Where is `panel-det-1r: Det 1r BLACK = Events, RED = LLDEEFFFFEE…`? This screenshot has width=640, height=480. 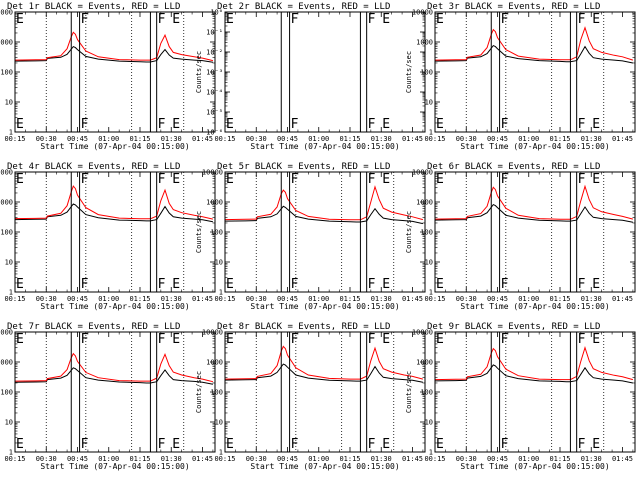
panel-det-1r: Det 1r BLACK = Events, RED = LLDEEFFFFEE… is located at coordinates (108, 76).